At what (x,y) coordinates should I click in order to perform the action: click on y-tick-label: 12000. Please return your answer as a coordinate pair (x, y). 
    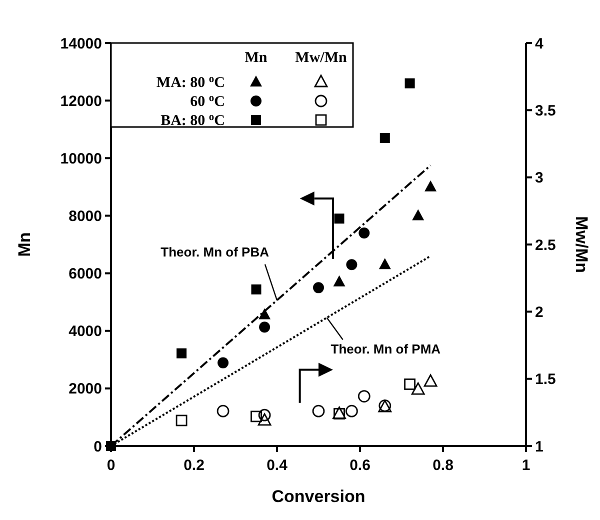
    Looking at the image, I should click on (81, 101).